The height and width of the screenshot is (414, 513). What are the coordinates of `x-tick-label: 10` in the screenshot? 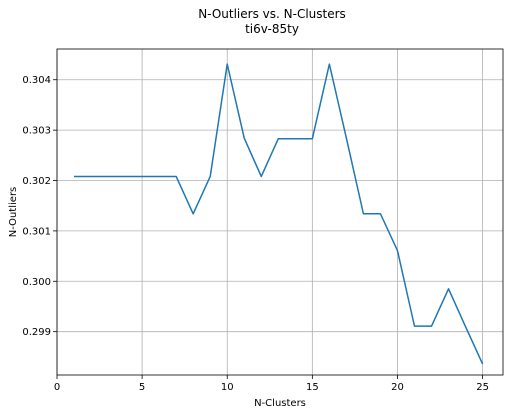 It's located at (227, 387).